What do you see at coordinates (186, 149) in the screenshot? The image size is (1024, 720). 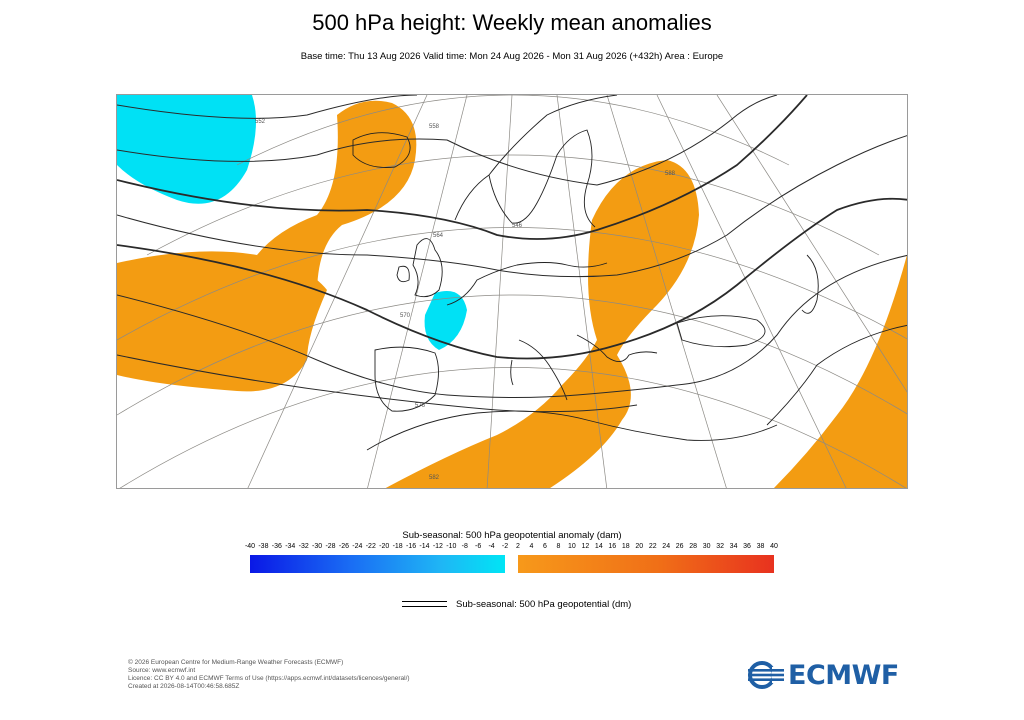 I see `negative-anomaly-north-atlantic` at bounding box center [186, 149].